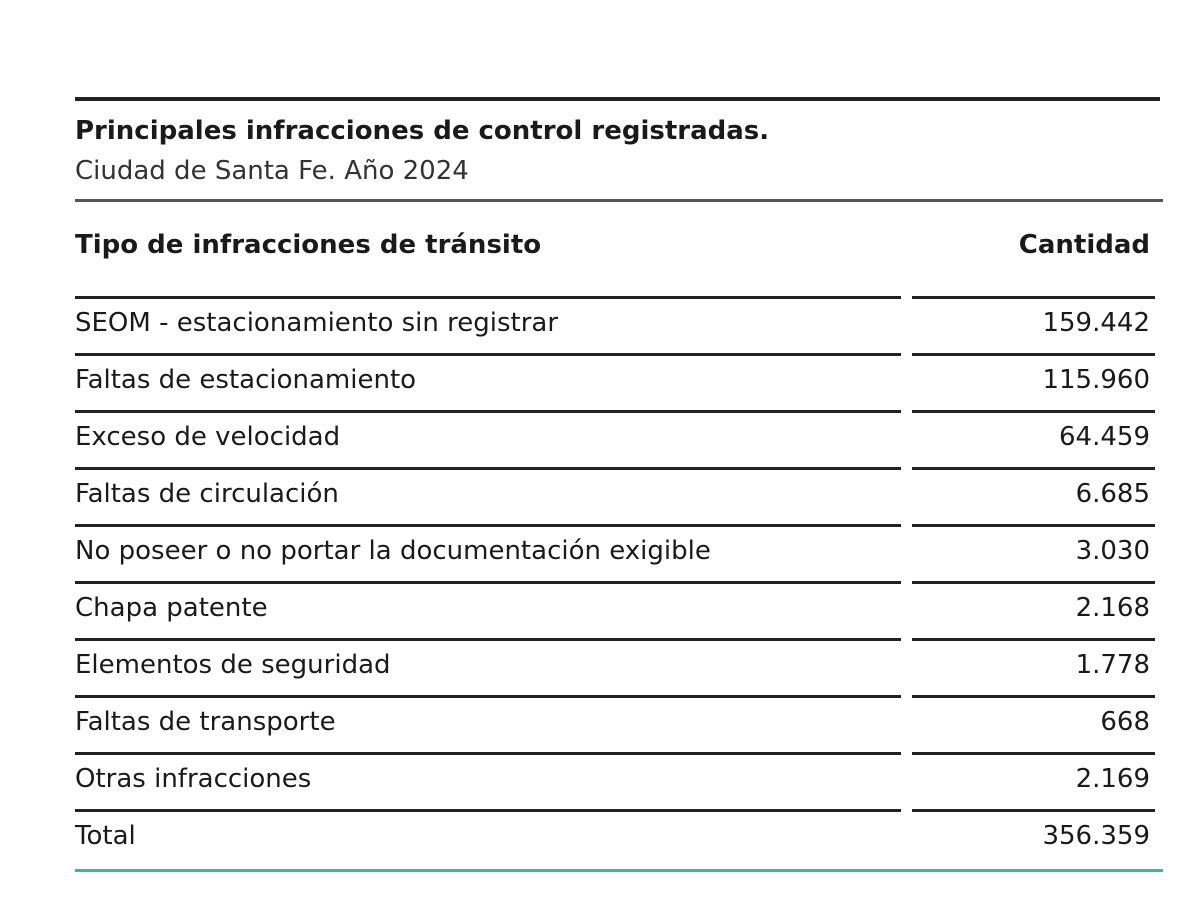  I want to click on bottom-rule, so click(619, 870).